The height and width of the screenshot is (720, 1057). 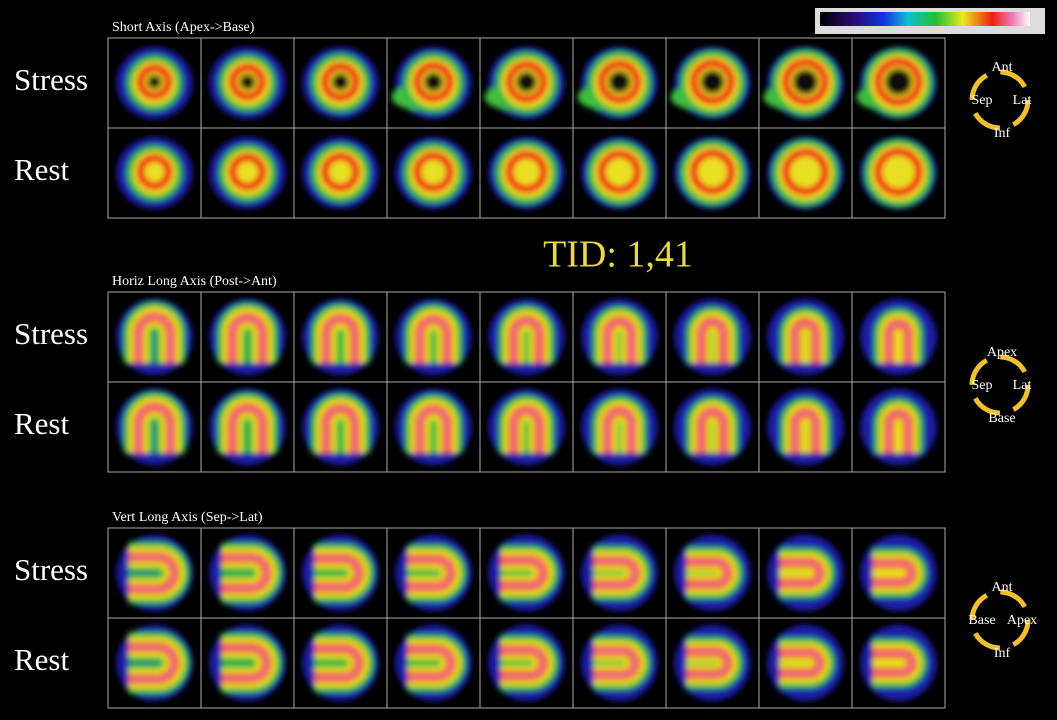 I want to click on panel-title: Vert Long Axis (Sep->Lat), so click(x=187, y=517).